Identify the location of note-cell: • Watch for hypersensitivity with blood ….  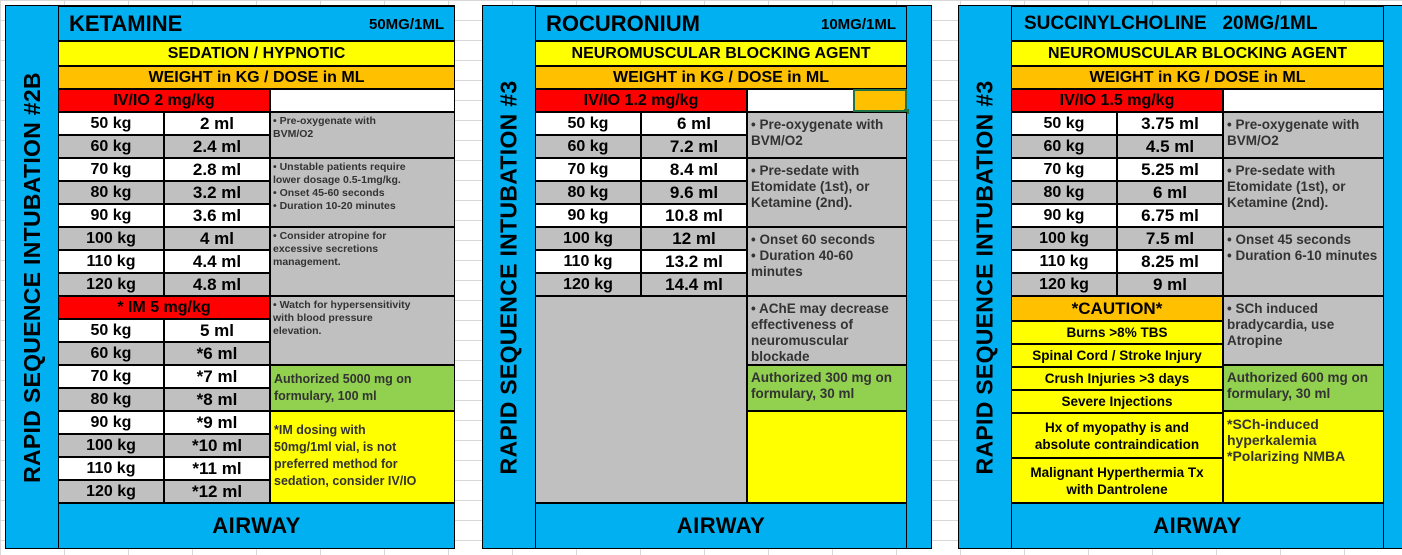
(362, 330).